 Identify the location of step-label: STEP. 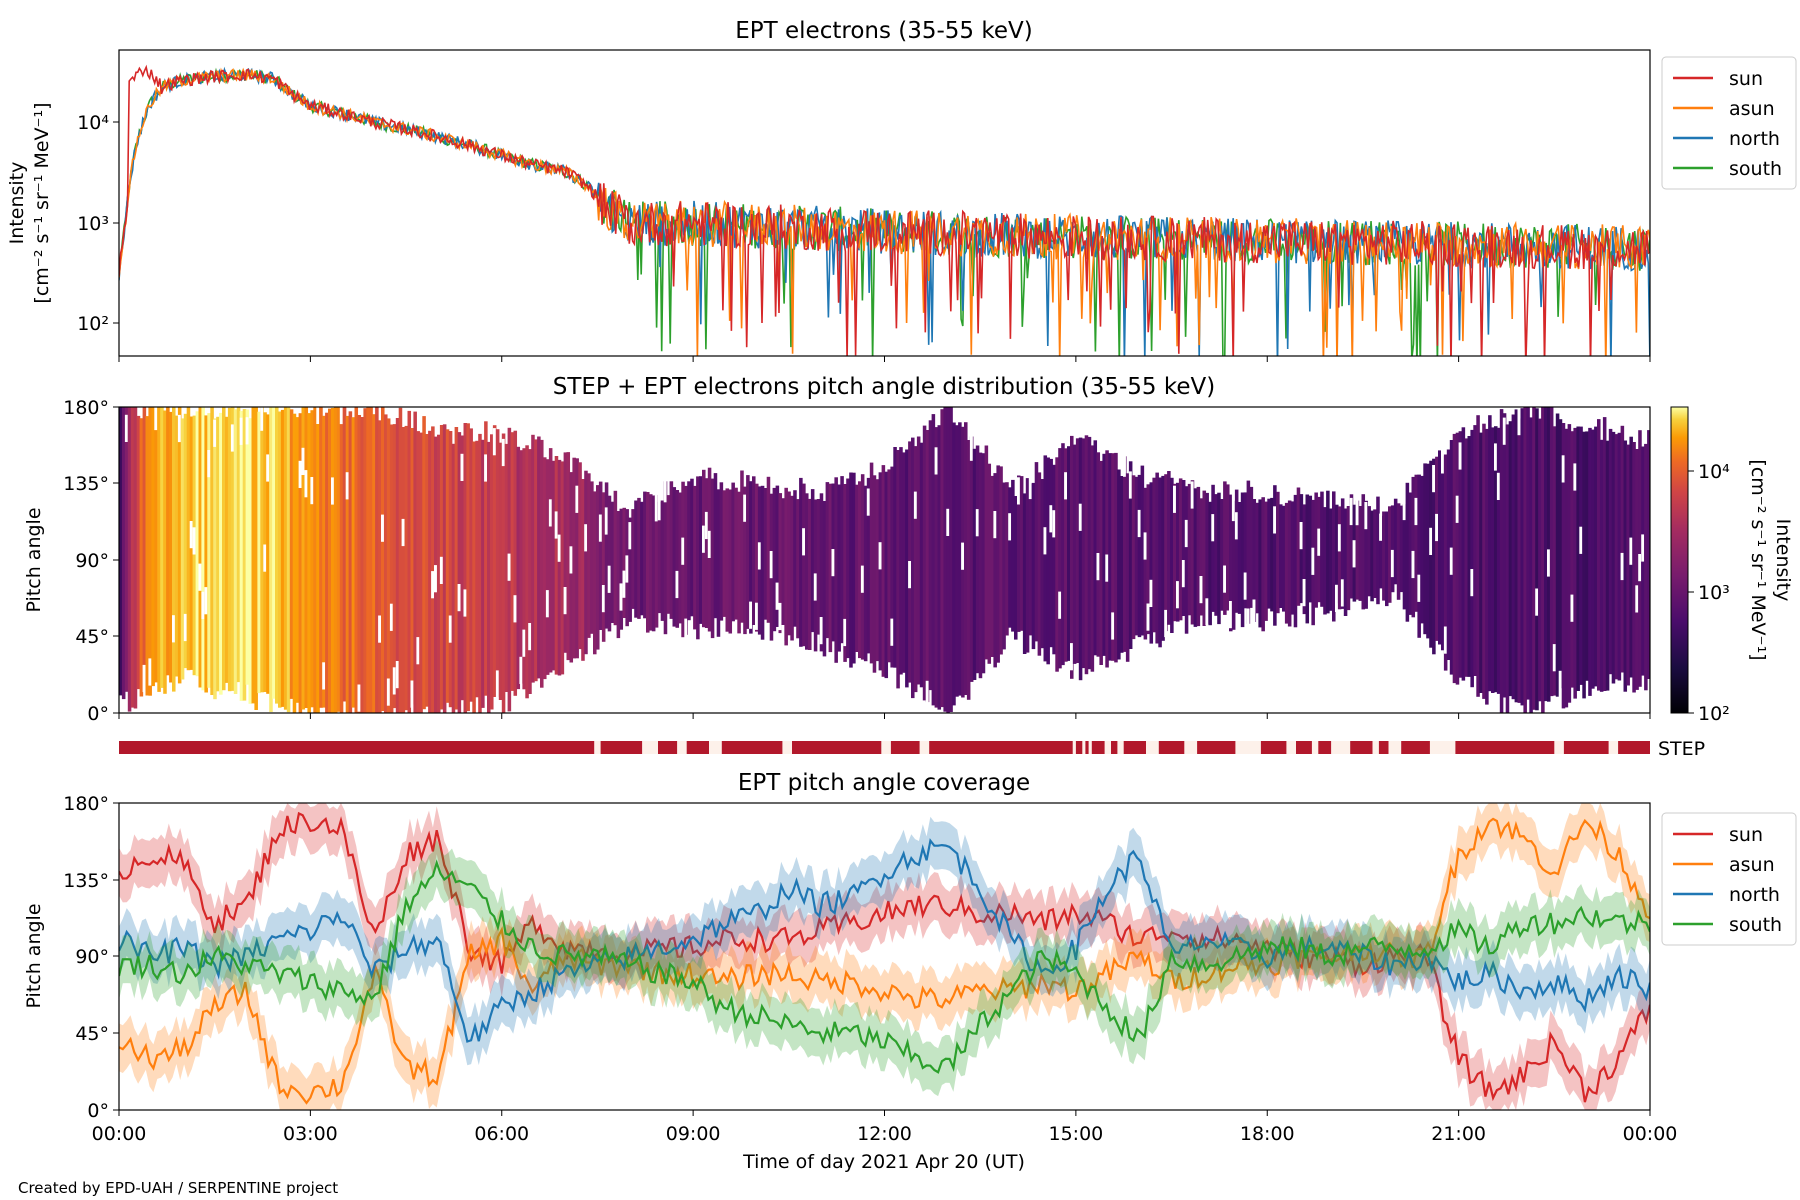
(1681, 749).